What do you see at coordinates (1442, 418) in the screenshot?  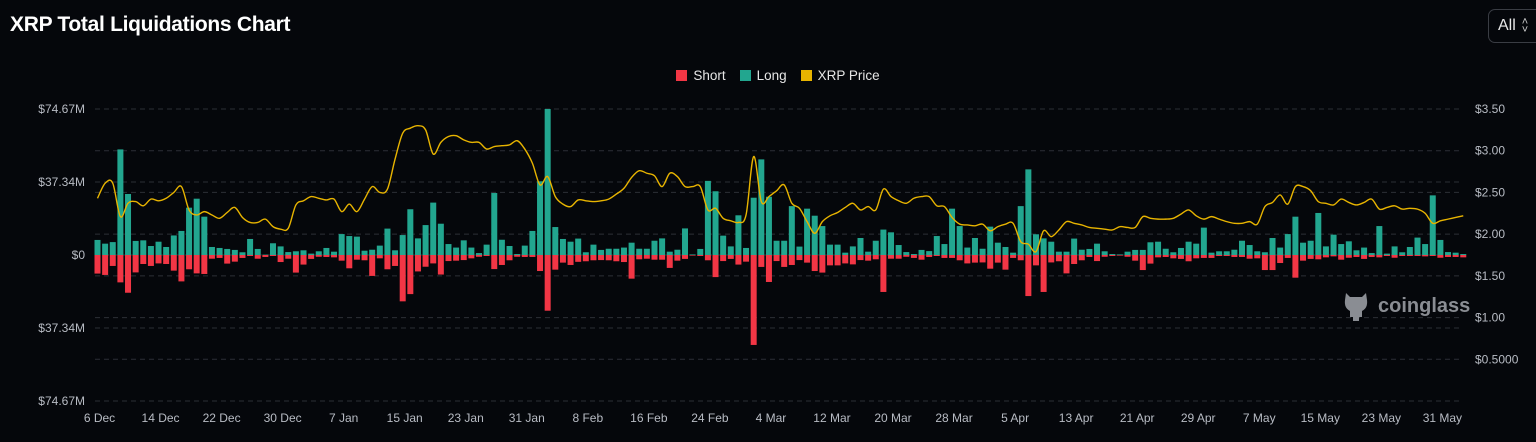 I see `x-tick-label: 31 May` at bounding box center [1442, 418].